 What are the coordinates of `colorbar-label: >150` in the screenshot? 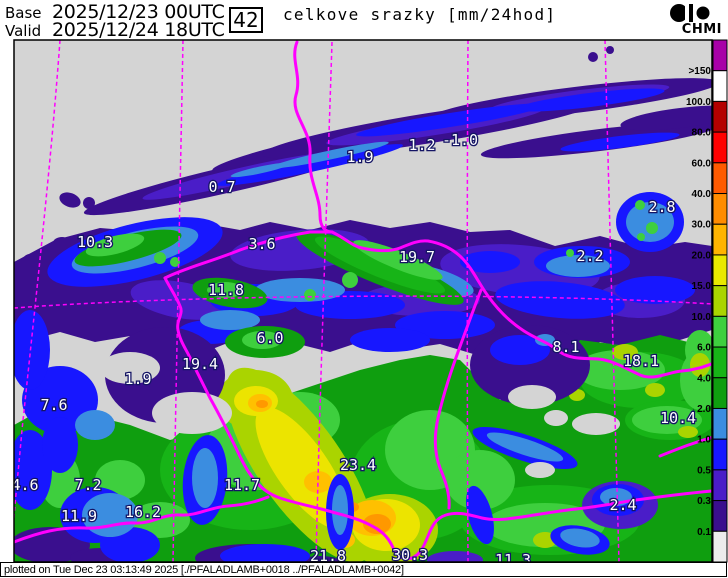 It's located at (699, 71).